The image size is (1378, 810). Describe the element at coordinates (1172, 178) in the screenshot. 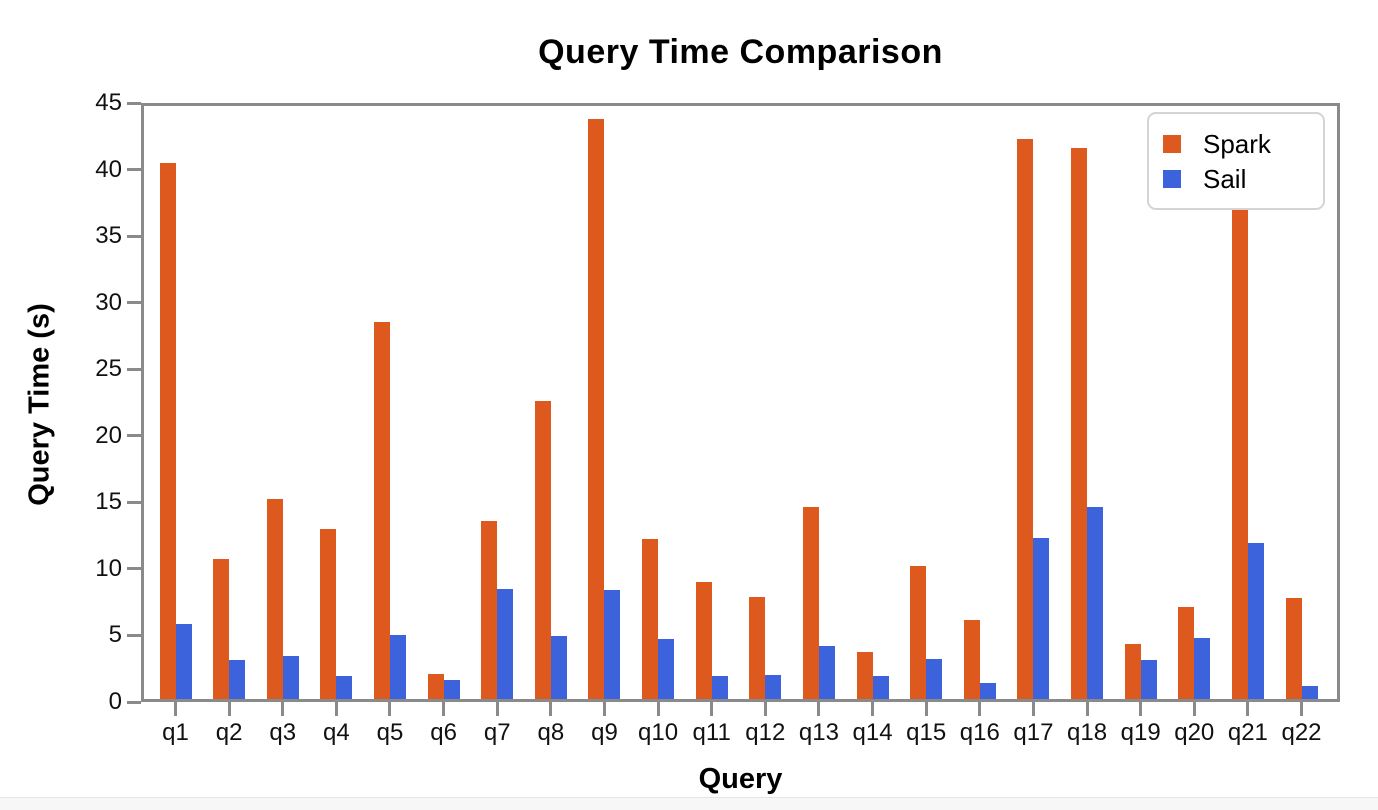

I see `sail-swatch-icon` at that location.